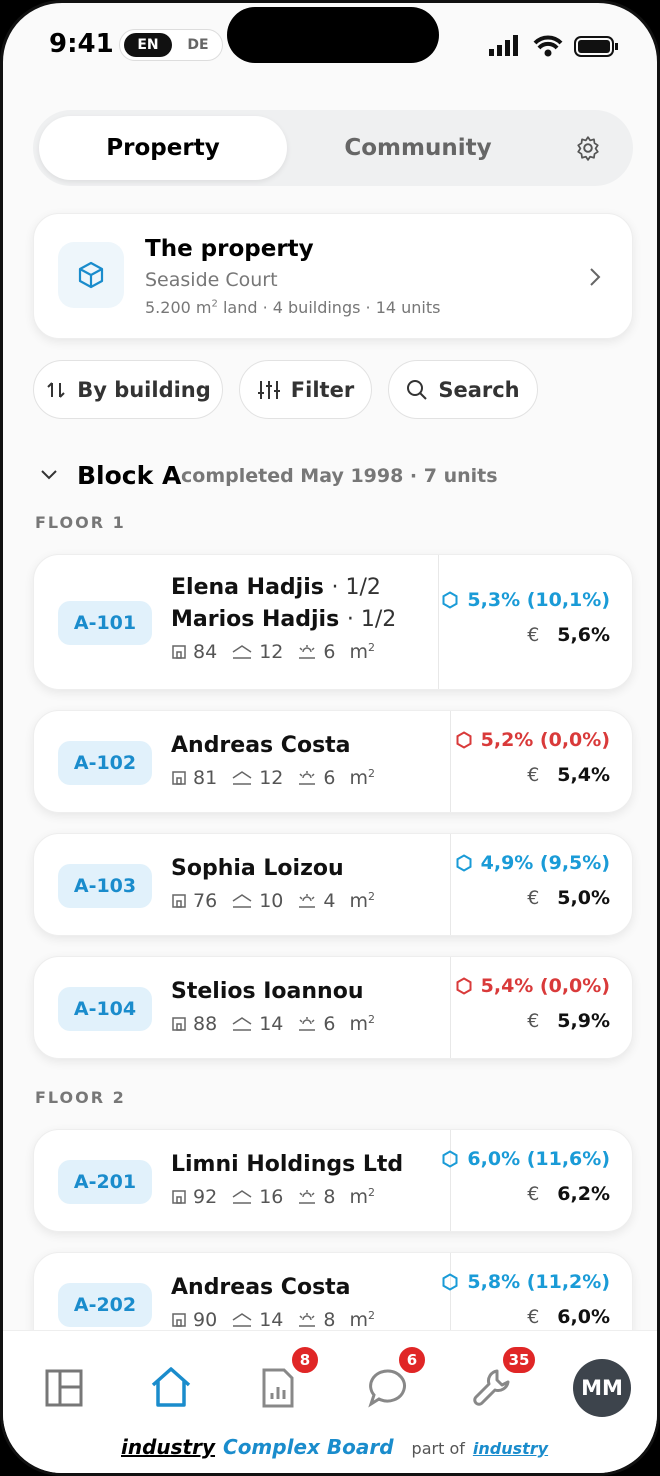 Image resolution: width=660 pixels, height=1476 pixels. What do you see at coordinates (412, 1360) in the screenshot?
I see `badge: 6` at bounding box center [412, 1360].